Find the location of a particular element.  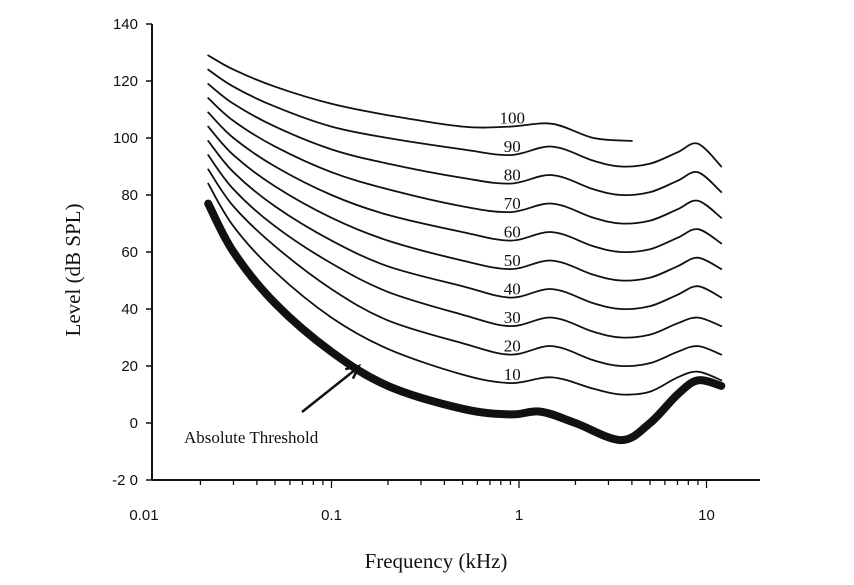

y-tick-label: 80 is located at coordinates (129, 195).